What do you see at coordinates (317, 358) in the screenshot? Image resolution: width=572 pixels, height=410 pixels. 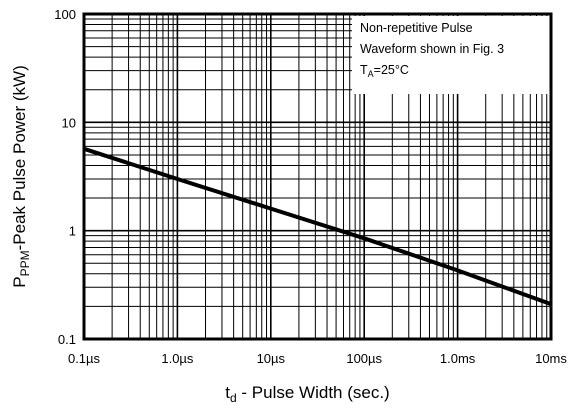 I see `x-tick-labels: 0.1µs 1.0µs 10µs 100µs 1.0ms 10ms` at bounding box center [317, 358].